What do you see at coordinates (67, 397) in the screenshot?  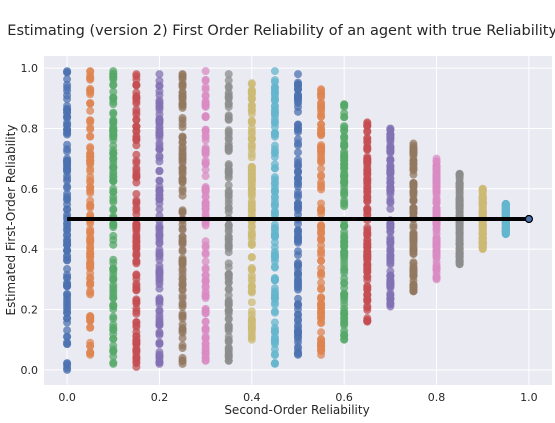 I see `x-tick-label: 0.0` at bounding box center [67, 397].